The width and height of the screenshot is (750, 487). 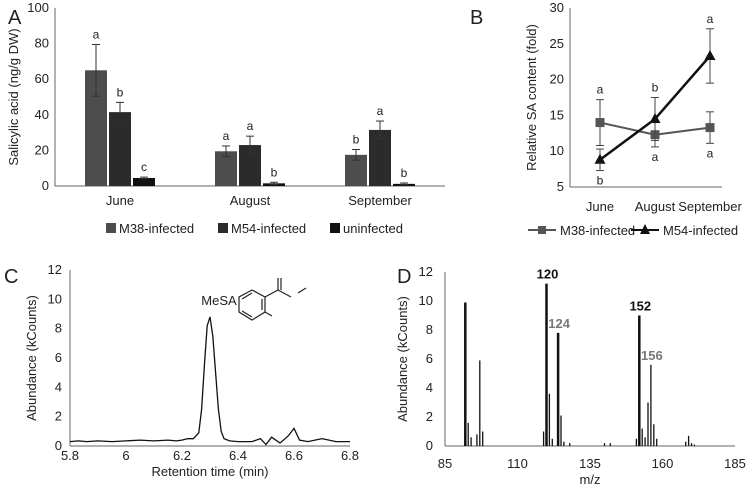 I want to click on panel-letter-a: A, so click(x=15, y=18).